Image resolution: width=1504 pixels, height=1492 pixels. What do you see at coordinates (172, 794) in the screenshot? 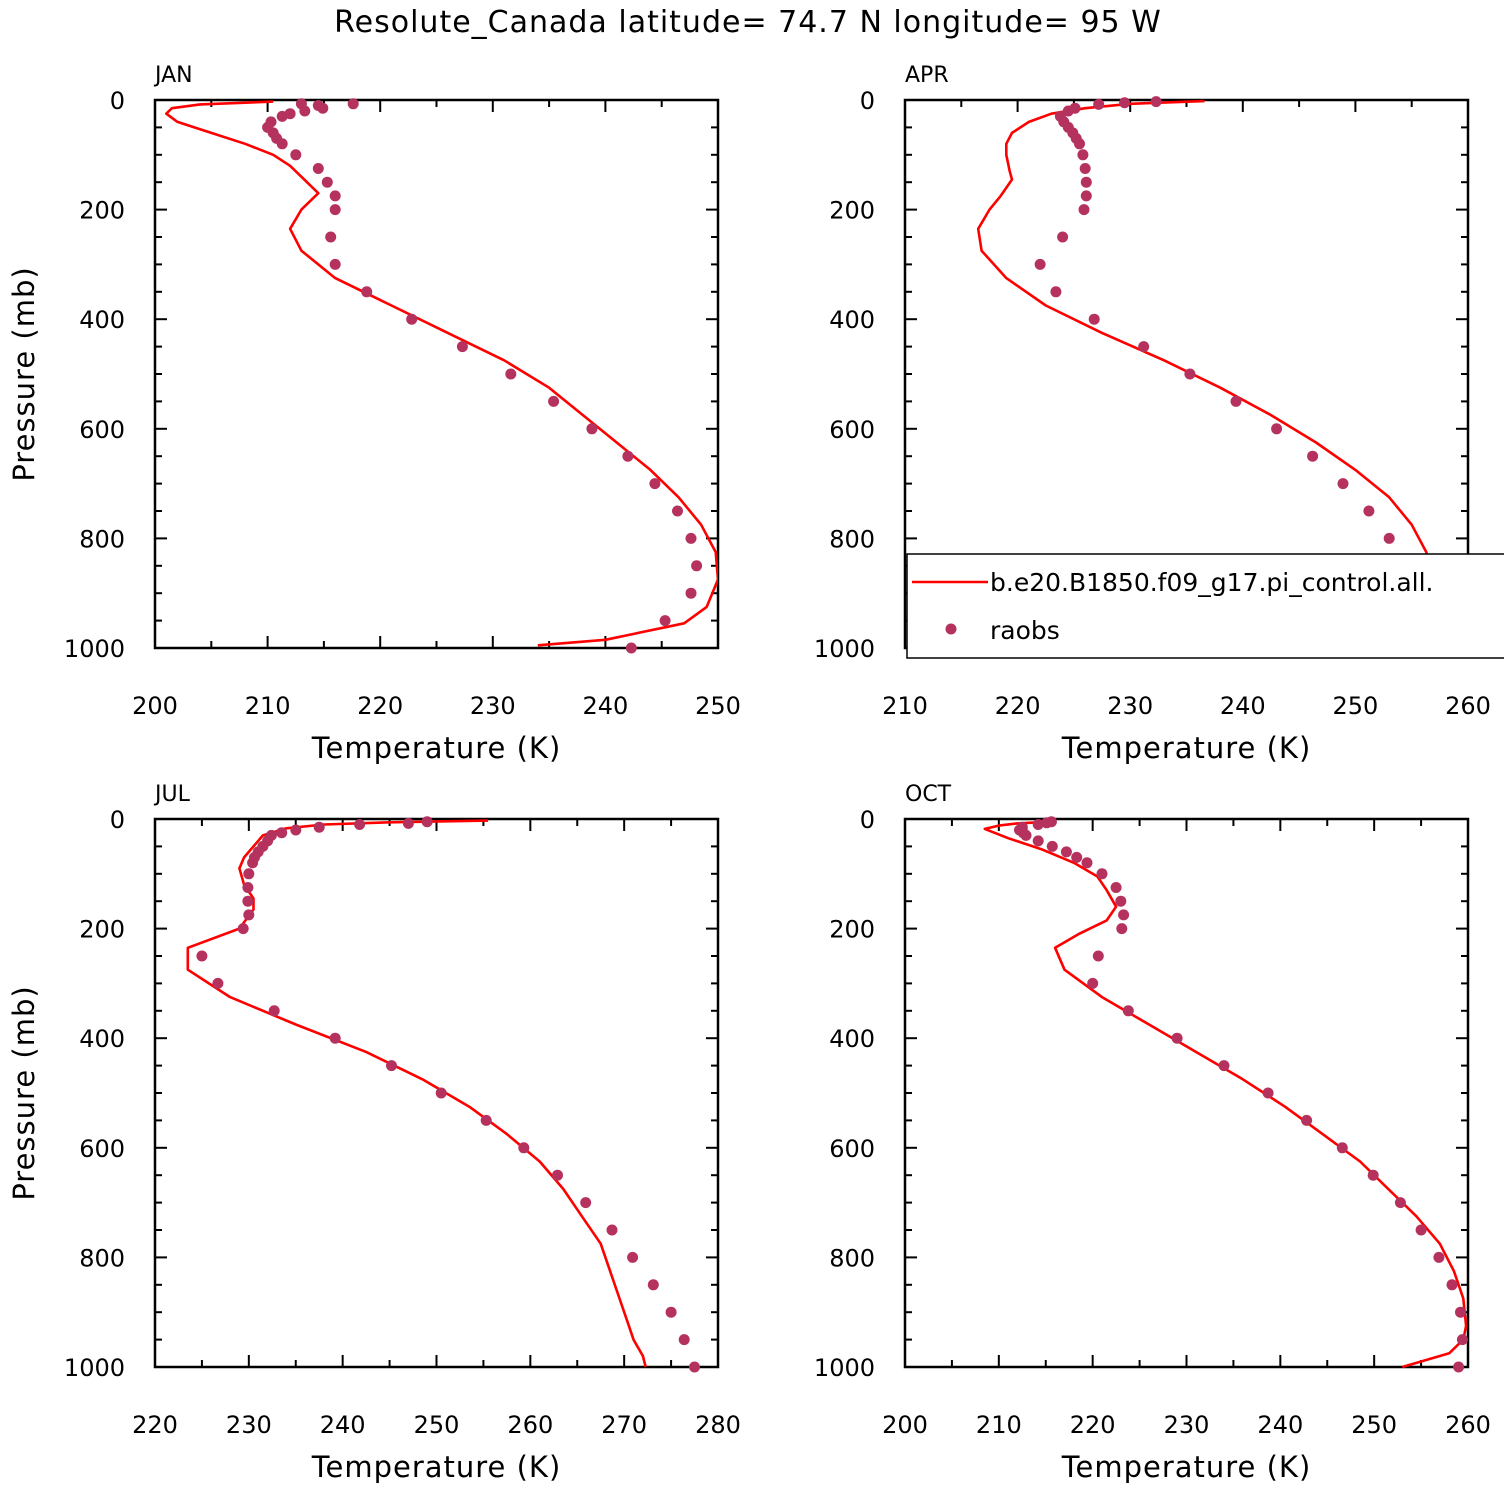
I see `panel-label: JUL` at bounding box center [172, 794].